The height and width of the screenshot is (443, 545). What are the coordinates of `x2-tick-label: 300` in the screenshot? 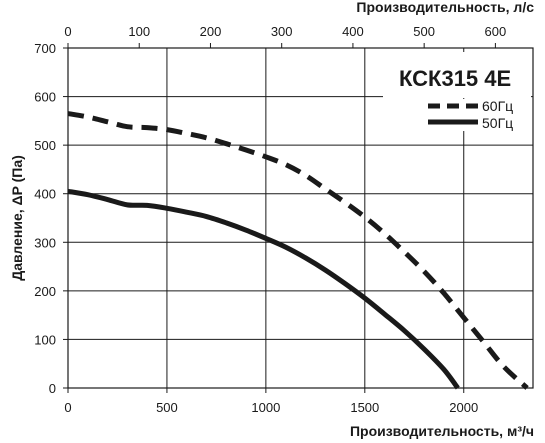 It's located at (282, 31).